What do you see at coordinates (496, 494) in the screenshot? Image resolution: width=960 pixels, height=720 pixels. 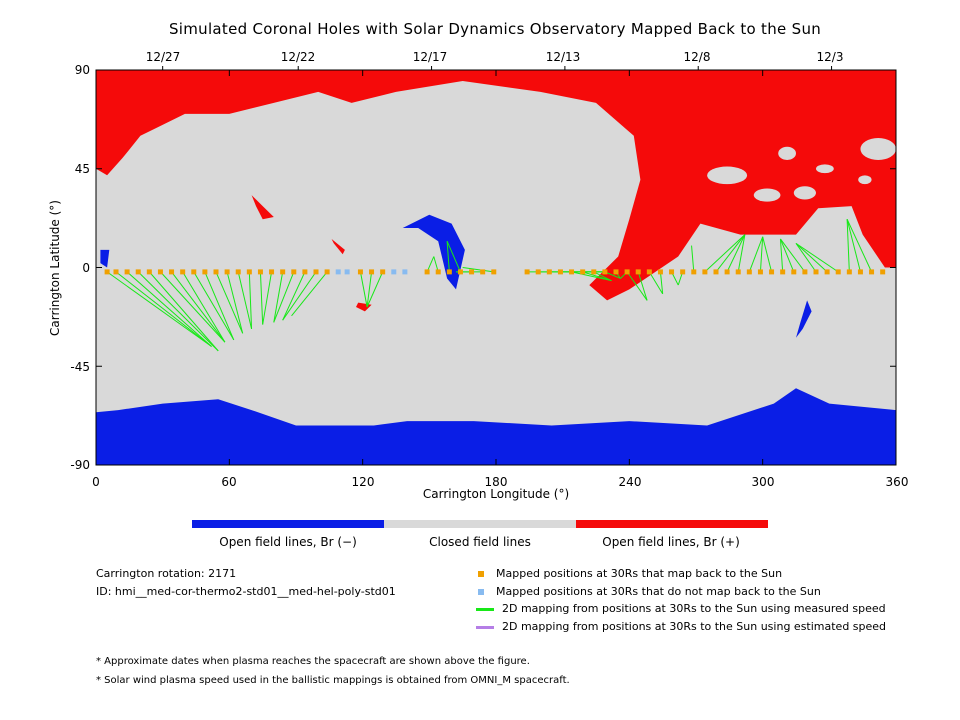 I see `x-axis-label: Carrington Longitude (°)` at bounding box center [496, 494].